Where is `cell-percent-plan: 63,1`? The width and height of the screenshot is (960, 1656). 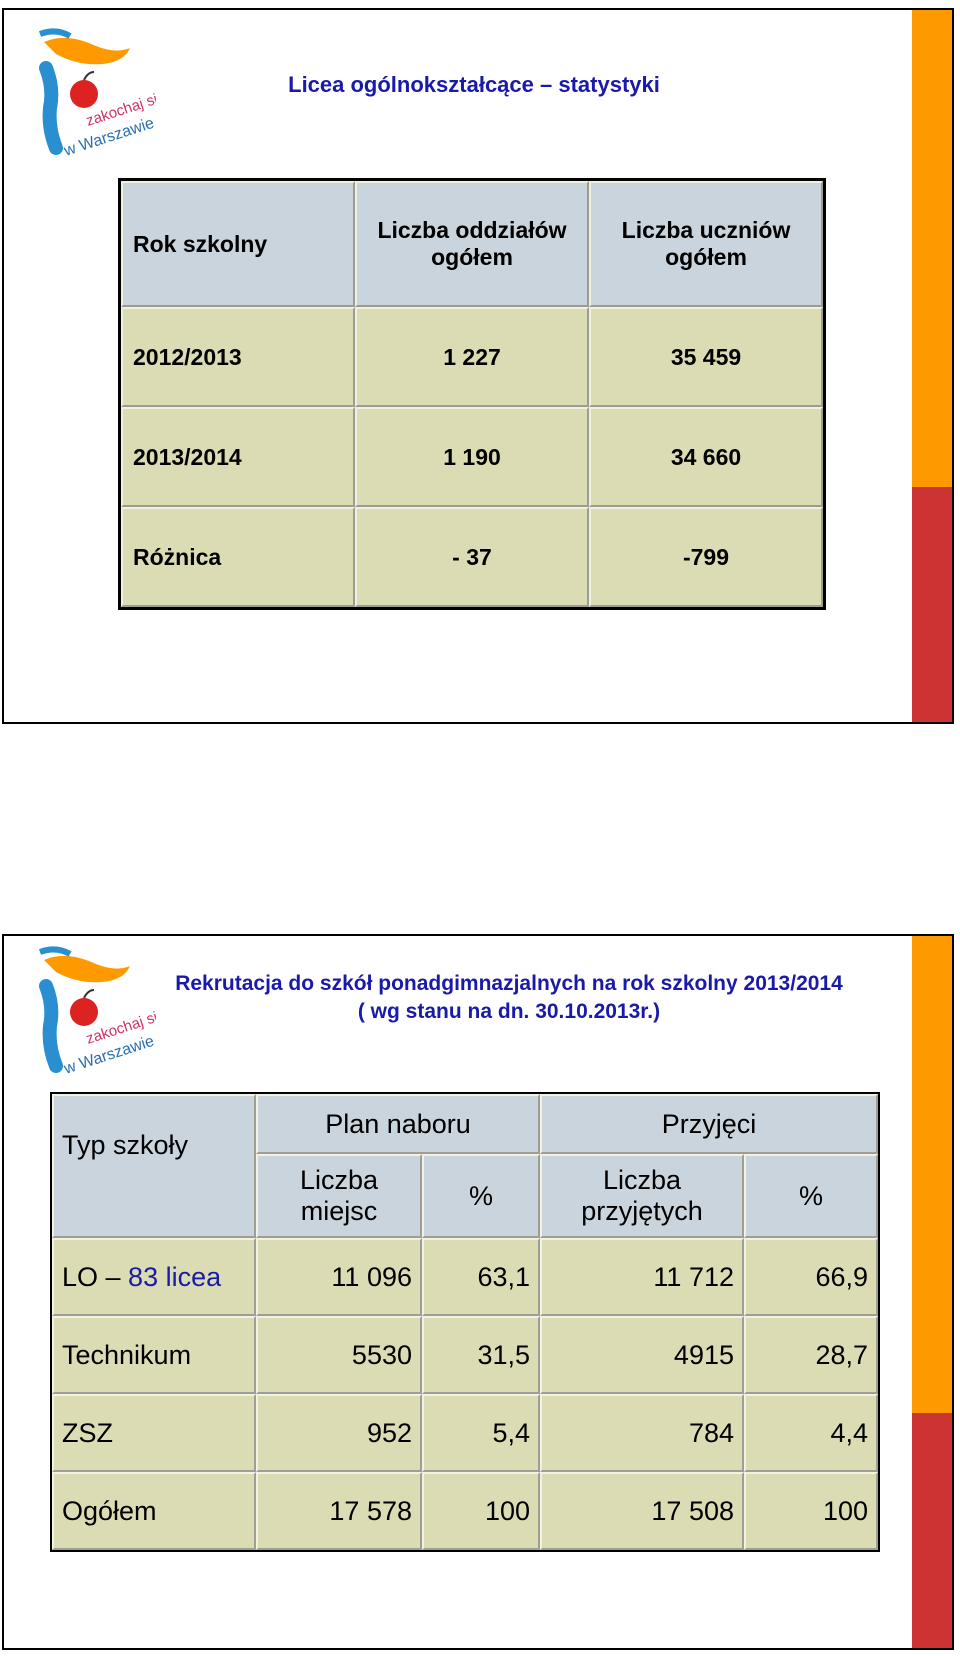
cell-percent-plan: 63,1 is located at coordinates (481, 1277).